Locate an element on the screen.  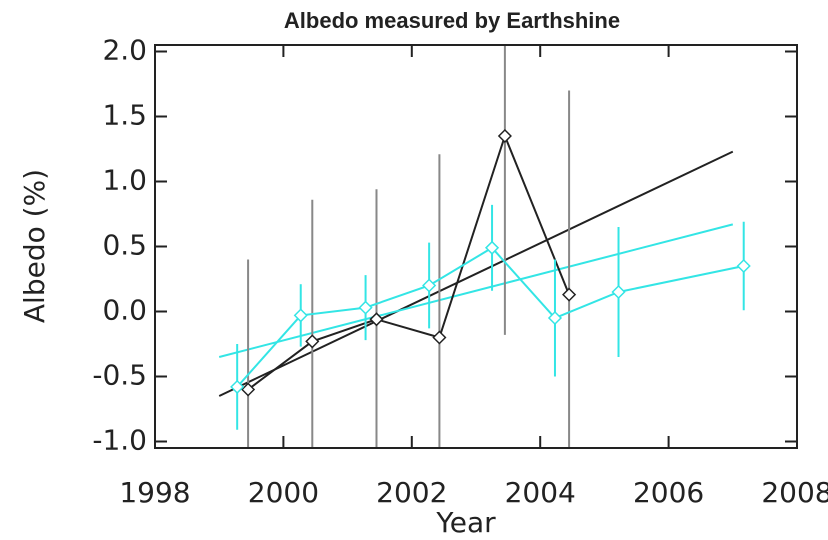
y-tick-label: -1.0 is located at coordinates (119, 440).